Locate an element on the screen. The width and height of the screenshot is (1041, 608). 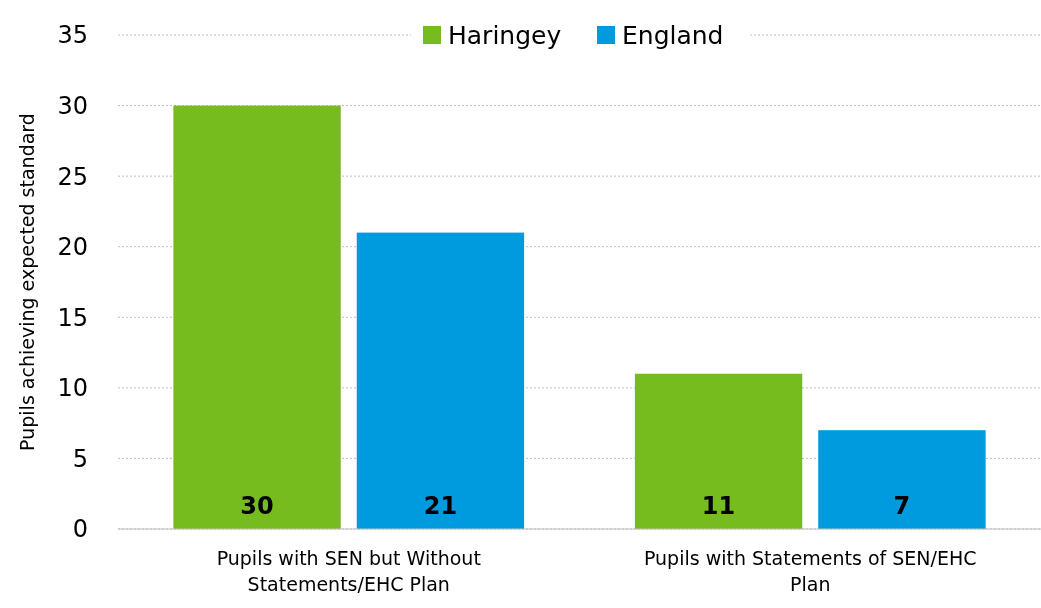
y-tick-label: 5 is located at coordinates (80, 458).